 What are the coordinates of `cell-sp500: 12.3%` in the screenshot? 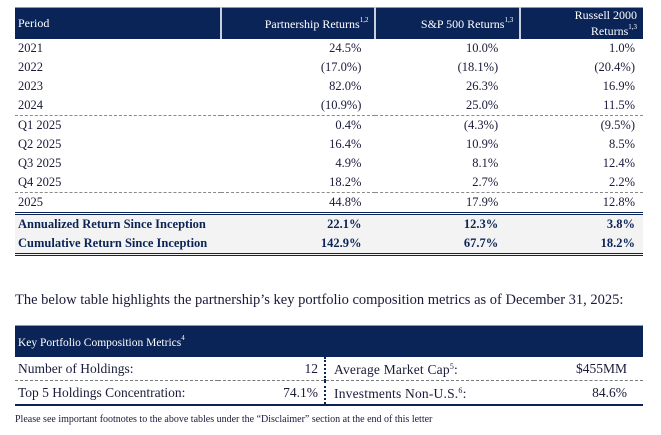 It's located at (448, 223).